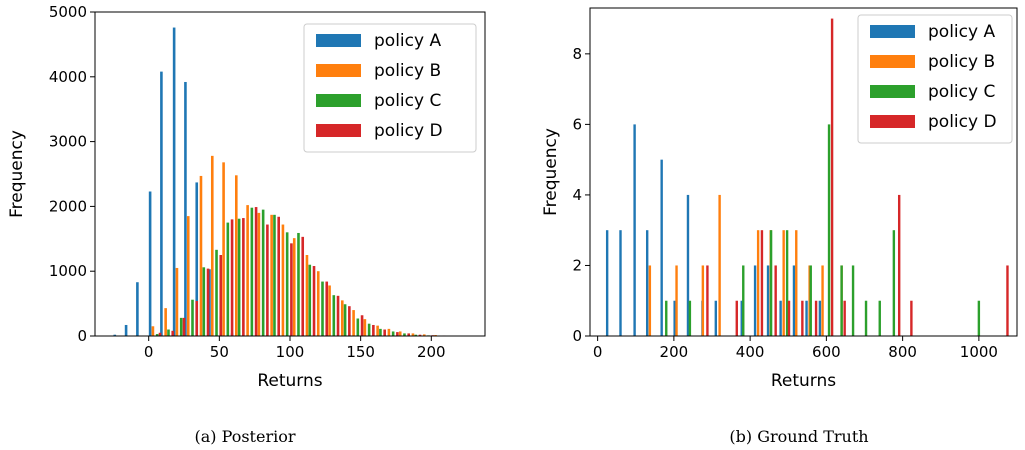  What do you see at coordinates (798, 436) in the screenshot?
I see `caption-ground-truth: (b) Ground Truth` at bounding box center [798, 436].